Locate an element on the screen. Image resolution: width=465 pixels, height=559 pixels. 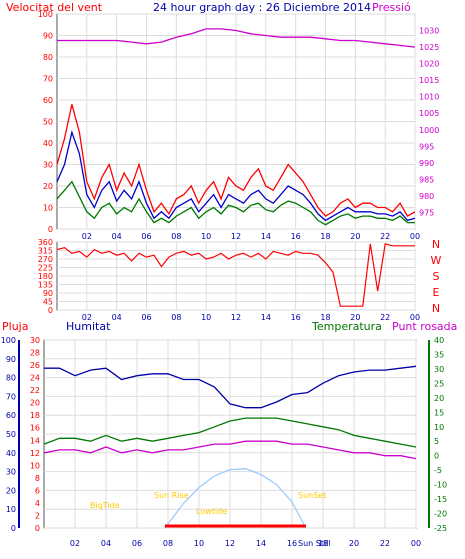
wind-x-tick-label: 20 is located at coordinates (355, 236).